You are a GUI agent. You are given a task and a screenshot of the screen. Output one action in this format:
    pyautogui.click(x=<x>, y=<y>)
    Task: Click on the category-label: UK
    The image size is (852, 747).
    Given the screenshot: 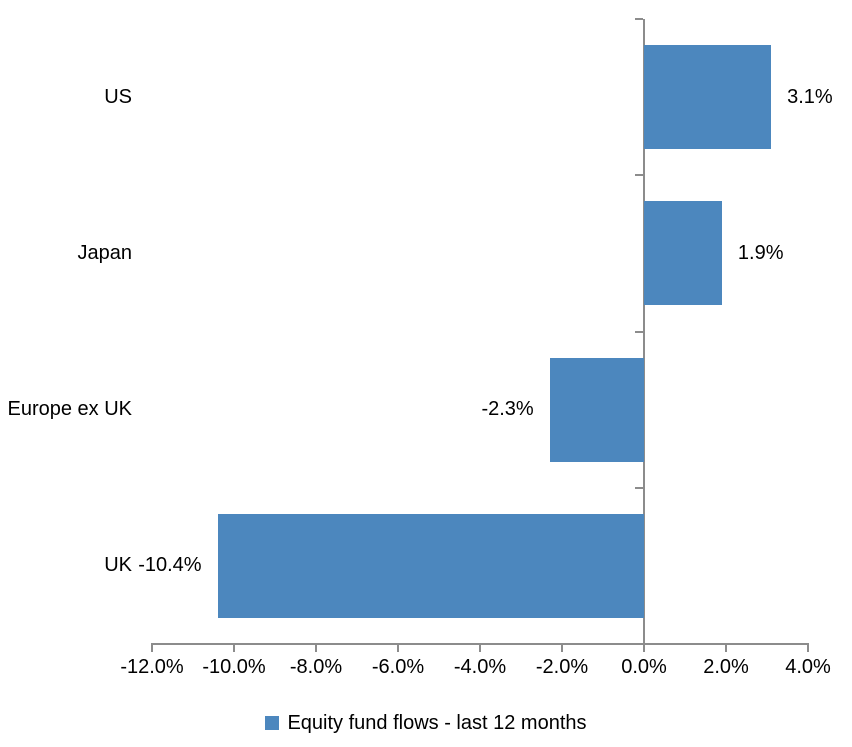 What is the action you would take?
    pyautogui.click(x=118, y=565)
    